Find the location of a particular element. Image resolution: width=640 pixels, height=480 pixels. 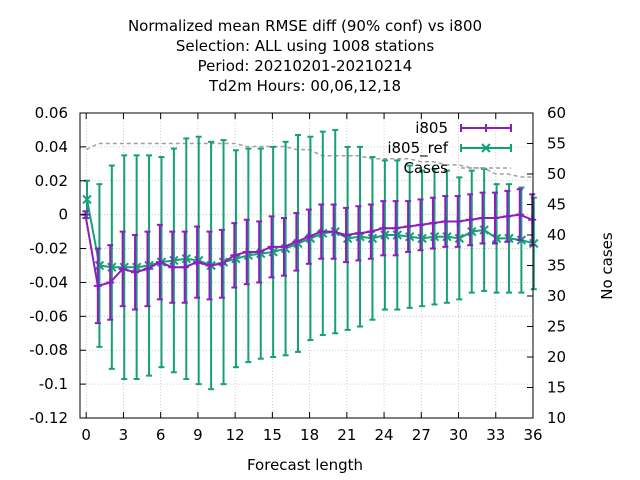

x-tick-label: 15 is located at coordinates (272, 435).